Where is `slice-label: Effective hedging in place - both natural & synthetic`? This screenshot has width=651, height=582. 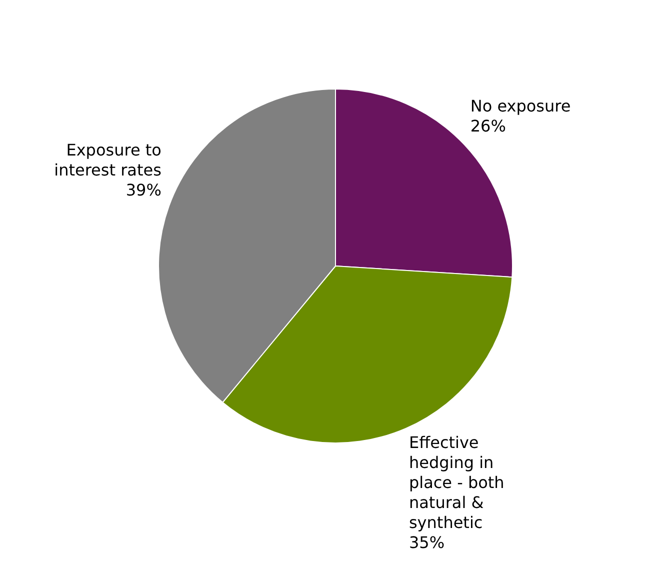
slice-label: Effective hedging in place - both natural & synthetic is located at coordinates (456, 482).